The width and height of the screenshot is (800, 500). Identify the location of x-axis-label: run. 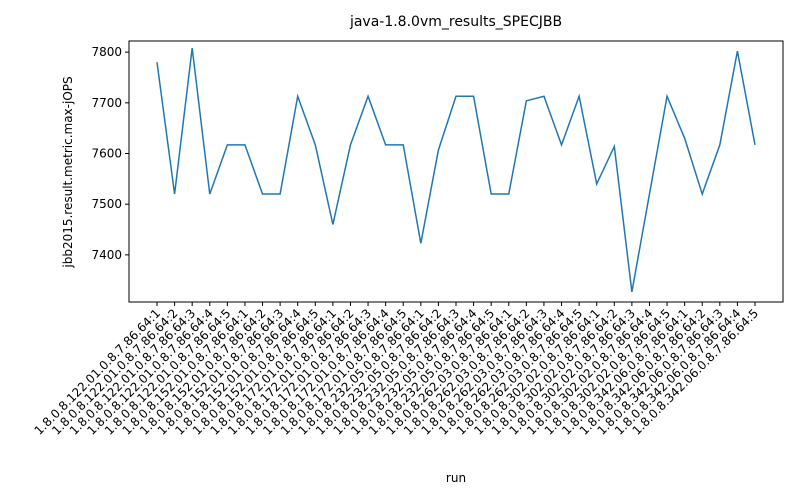
(456, 478).